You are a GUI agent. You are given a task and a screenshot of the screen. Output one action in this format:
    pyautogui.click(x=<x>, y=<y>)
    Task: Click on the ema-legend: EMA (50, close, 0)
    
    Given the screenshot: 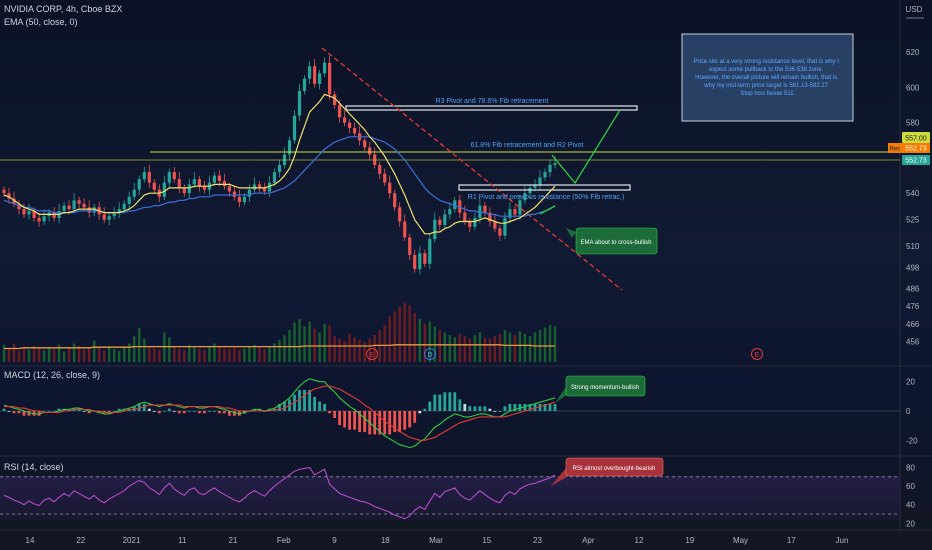 What is the action you would take?
    pyautogui.click(x=41, y=22)
    